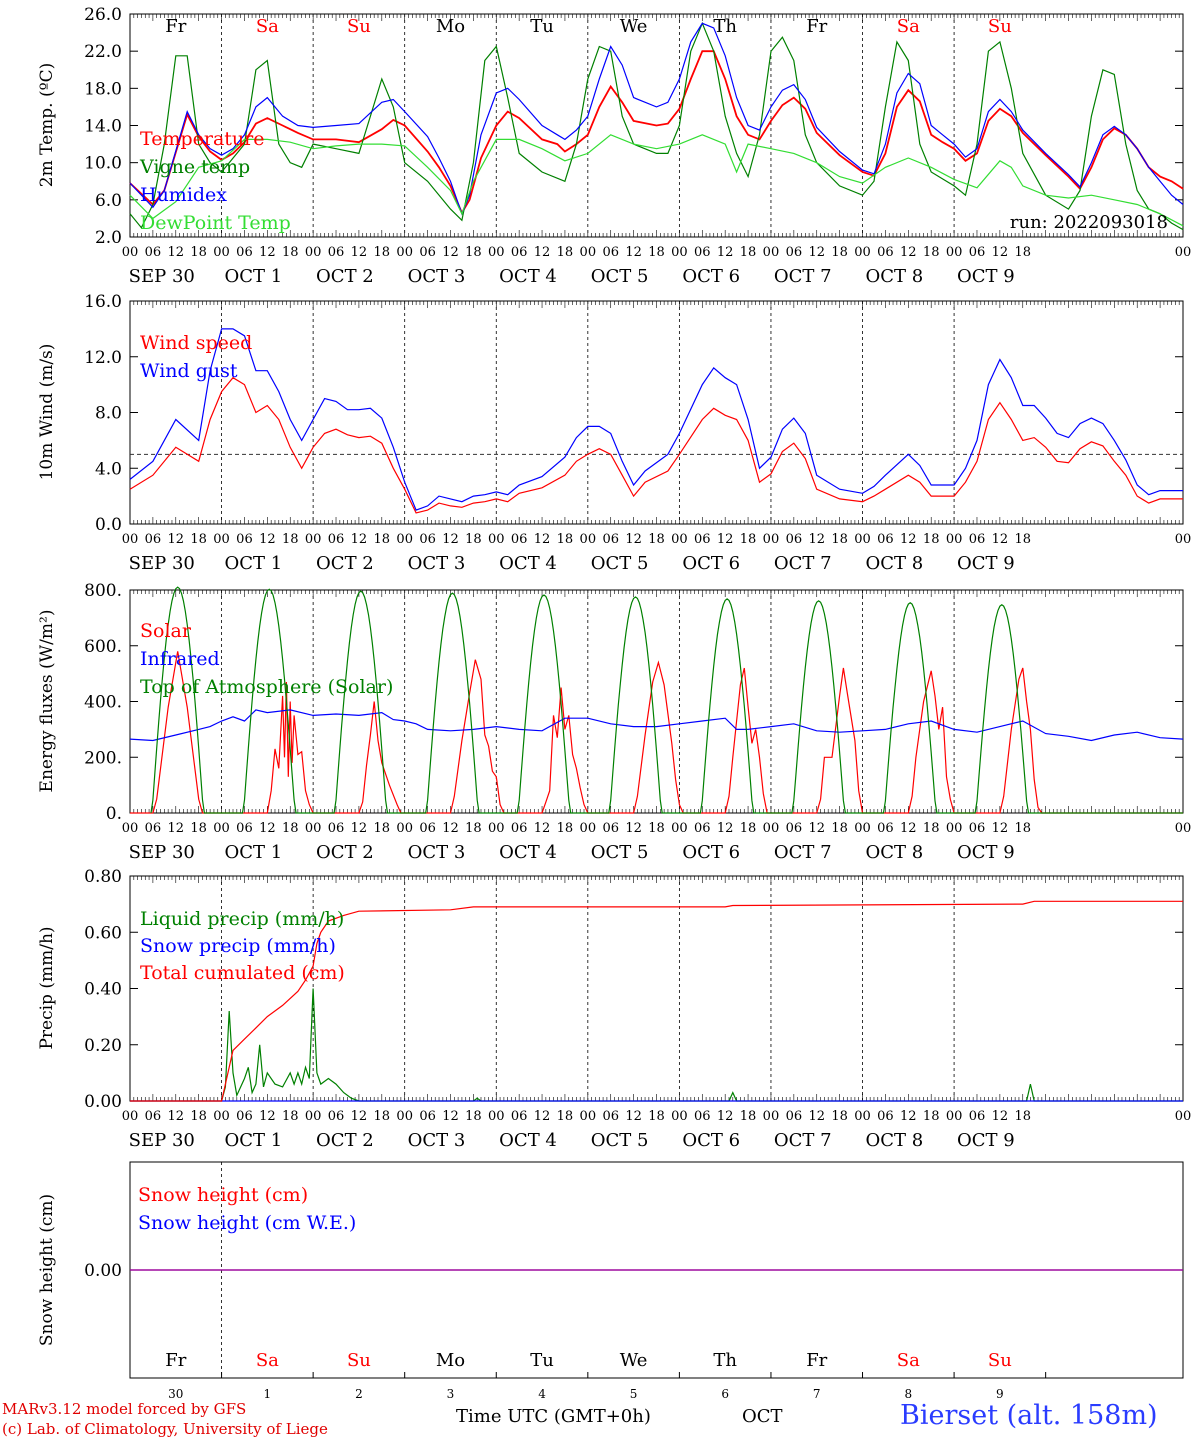 This screenshot has height=1440, width=1194. I want to click on y-tick-label: 0.0, so click(108, 525).